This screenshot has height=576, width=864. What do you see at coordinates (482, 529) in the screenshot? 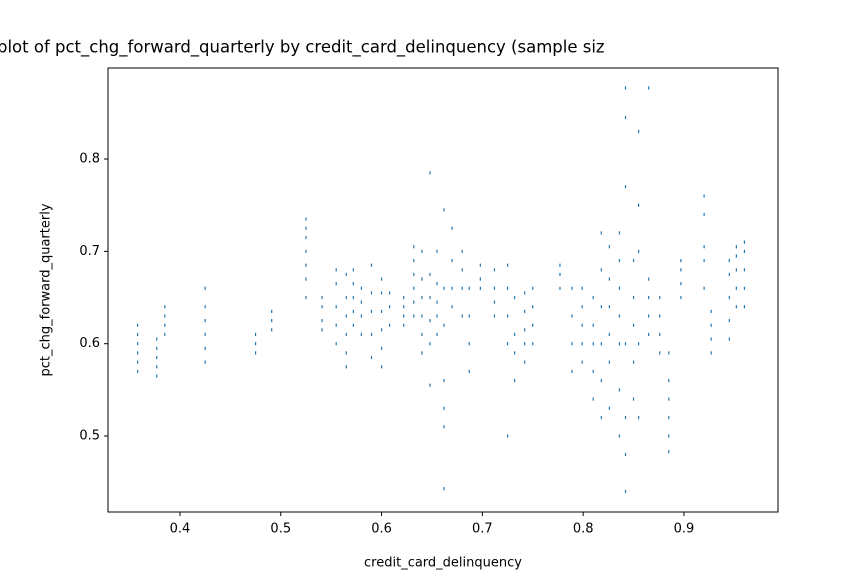
I see `x-tick-label: 0.7` at bounding box center [482, 529].